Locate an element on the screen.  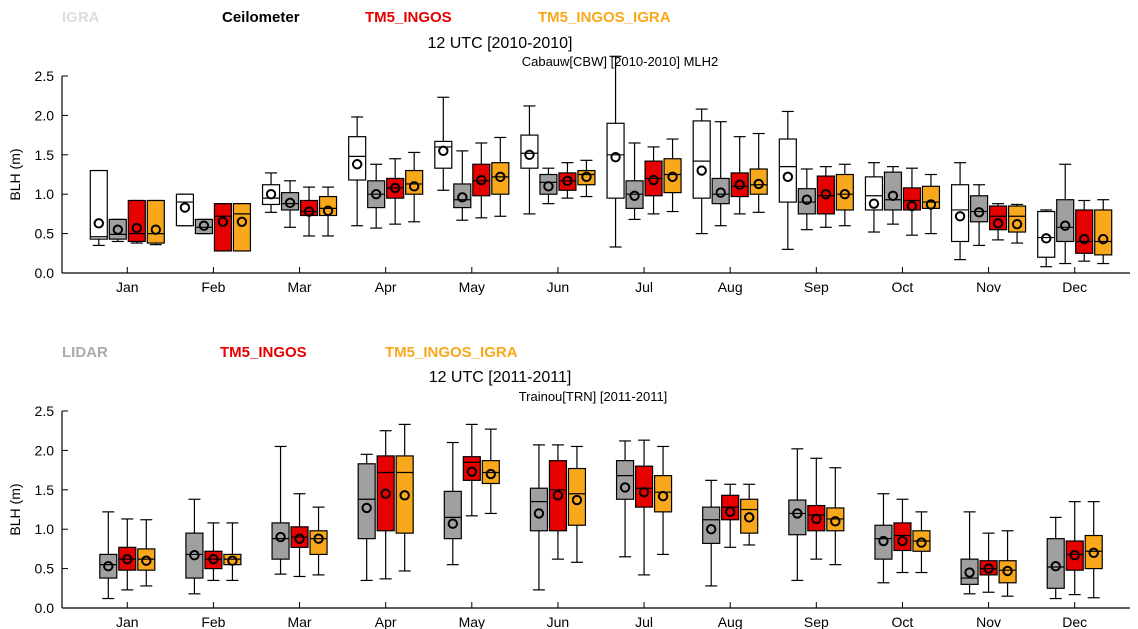
box-jan-ceilometer is located at coordinates (117, 230).